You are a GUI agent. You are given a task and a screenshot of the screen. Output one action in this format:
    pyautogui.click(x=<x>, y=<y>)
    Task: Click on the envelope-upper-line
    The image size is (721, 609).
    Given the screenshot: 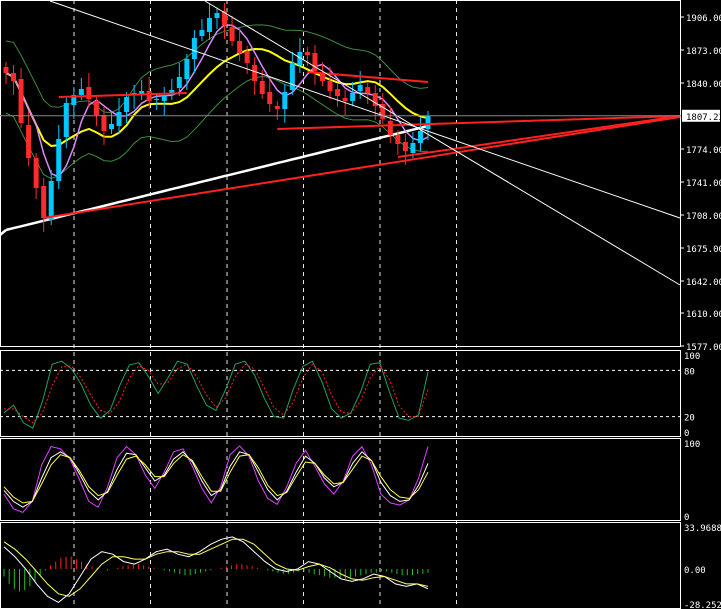 What is the action you would take?
    pyautogui.click(x=217, y=69)
    